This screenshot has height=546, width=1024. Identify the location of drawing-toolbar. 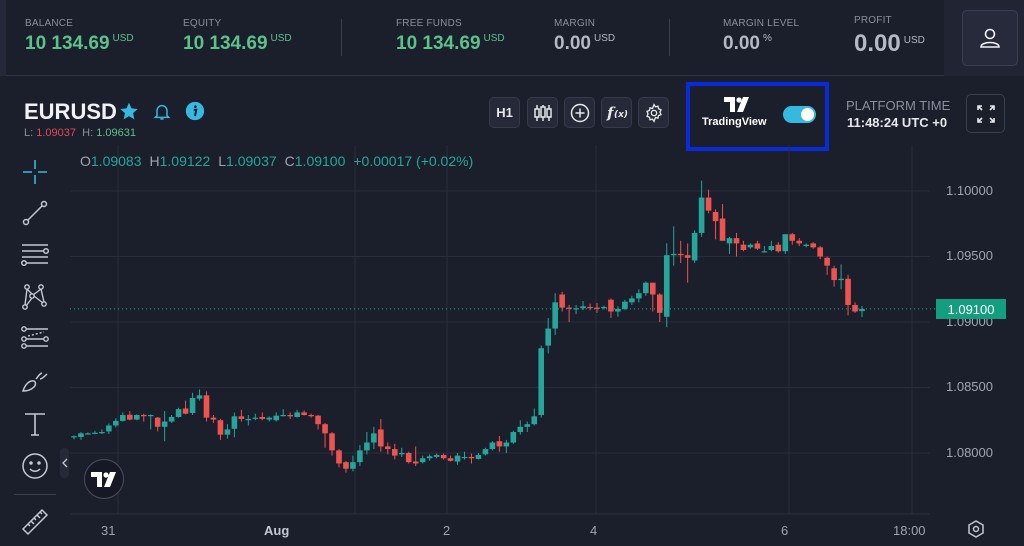
(34, 345).